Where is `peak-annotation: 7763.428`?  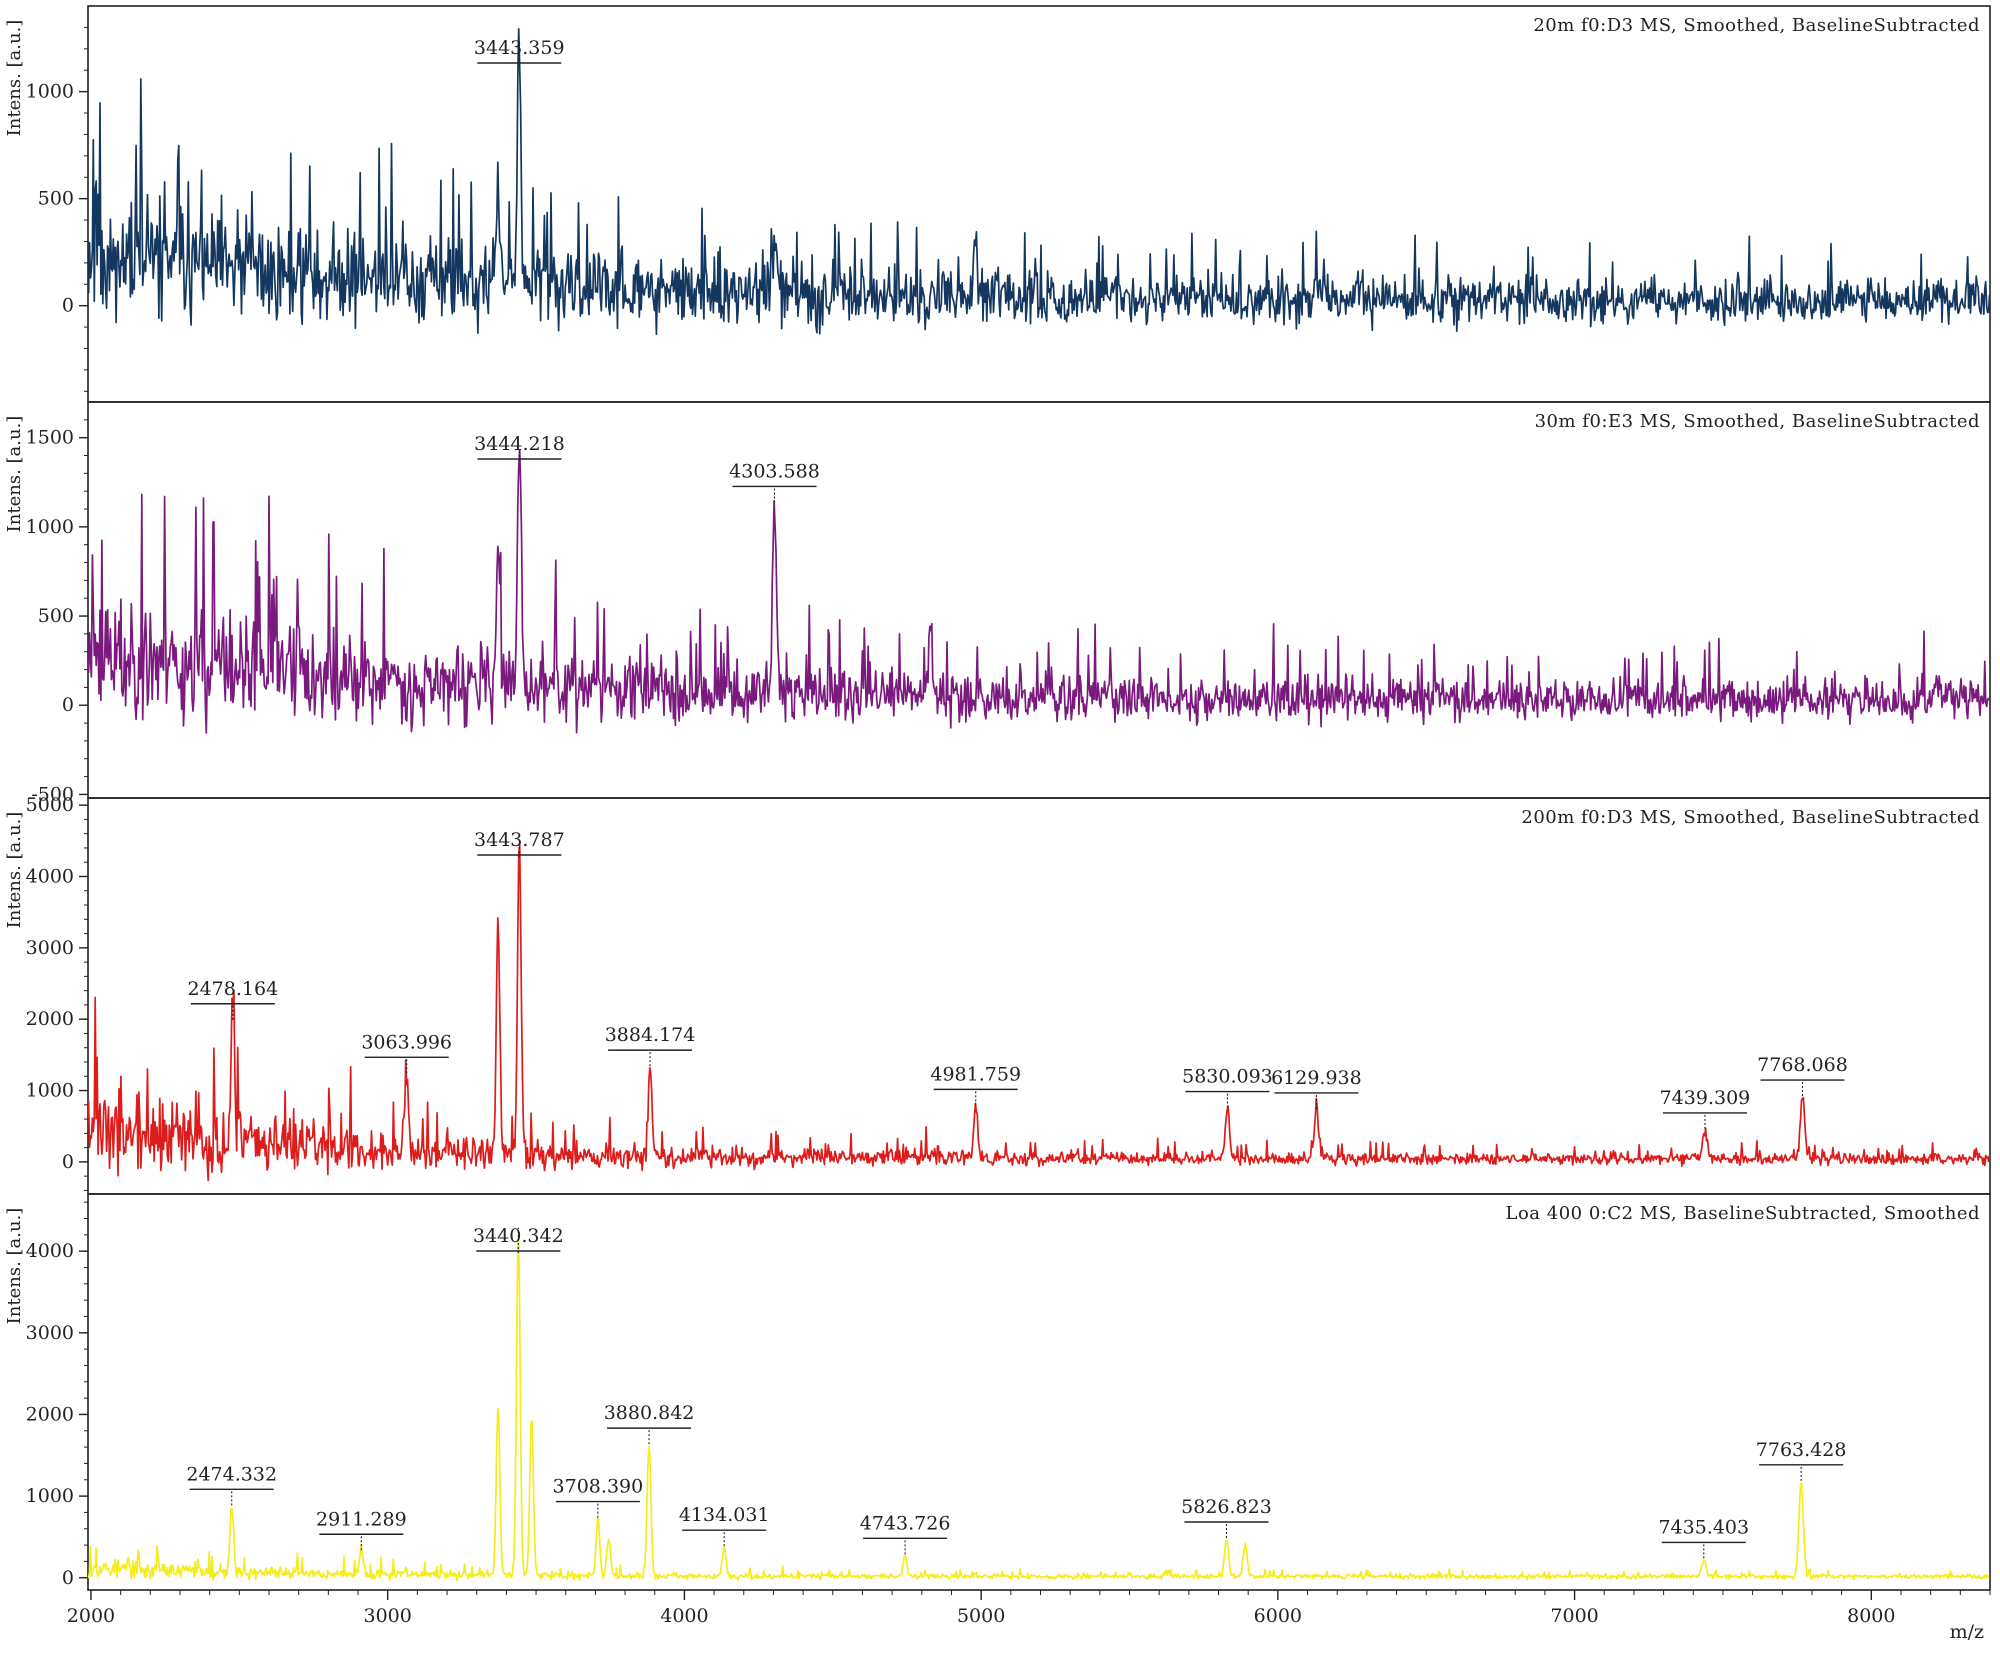
peak-annotation: 7763.428 is located at coordinates (1801, 1460).